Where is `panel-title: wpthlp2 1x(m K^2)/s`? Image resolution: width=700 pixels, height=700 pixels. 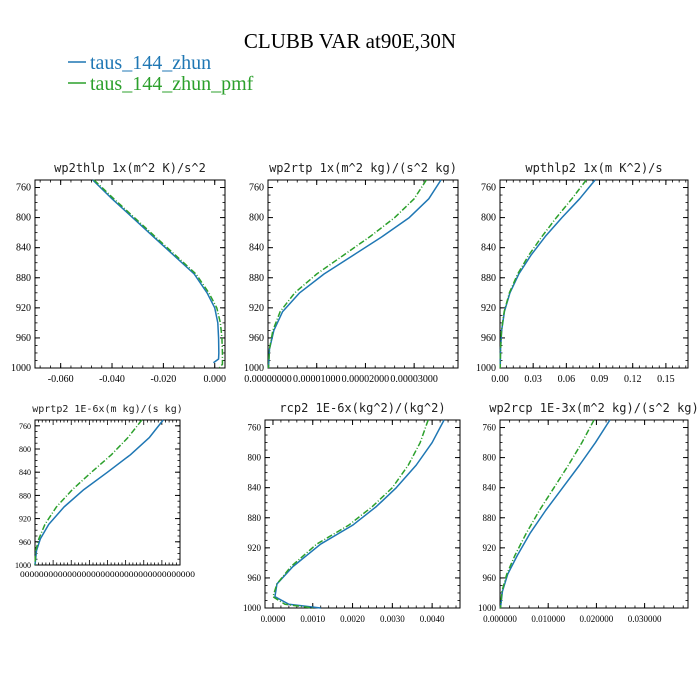
panel-title: wpthlp2 1x(m K^2)/s is located at coordinates (593, 168).